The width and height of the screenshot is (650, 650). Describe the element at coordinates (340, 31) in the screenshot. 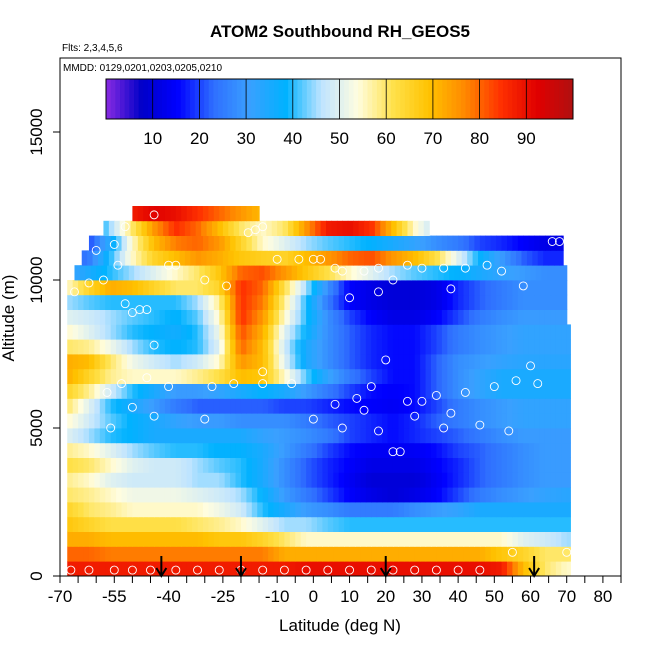

I see `chart-title: ATOM2 Southbound RH_GEOS5` at that location.